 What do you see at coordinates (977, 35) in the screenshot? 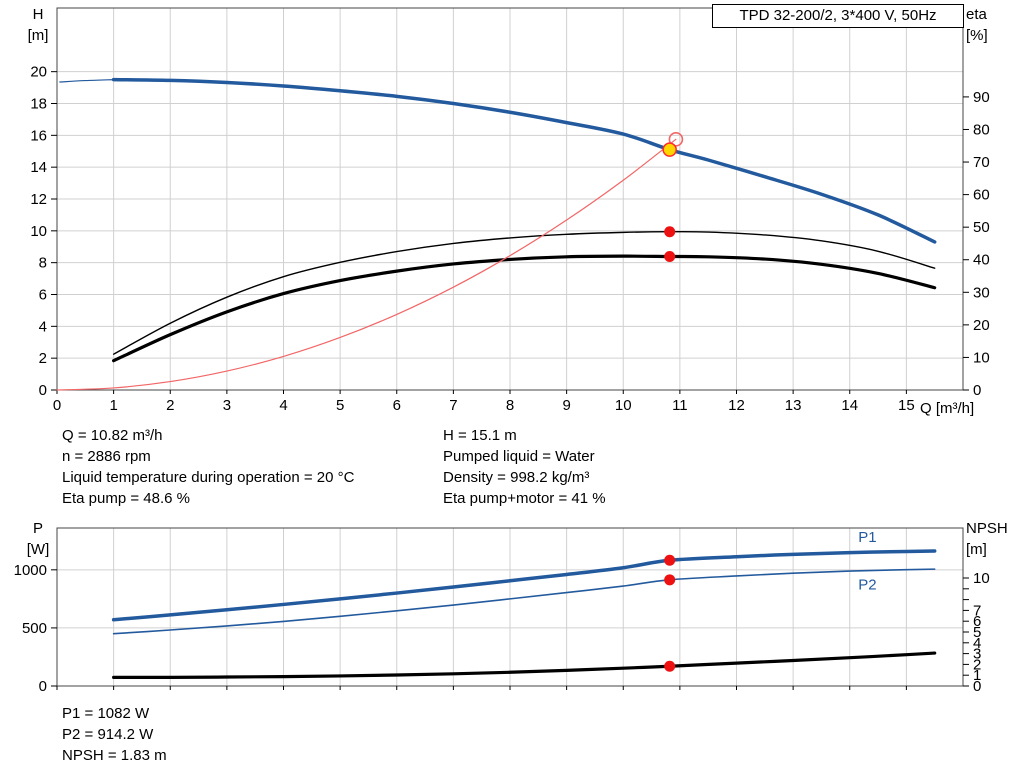
I see `eta-axis-unit: [%]` at bounding box center [977, 35].